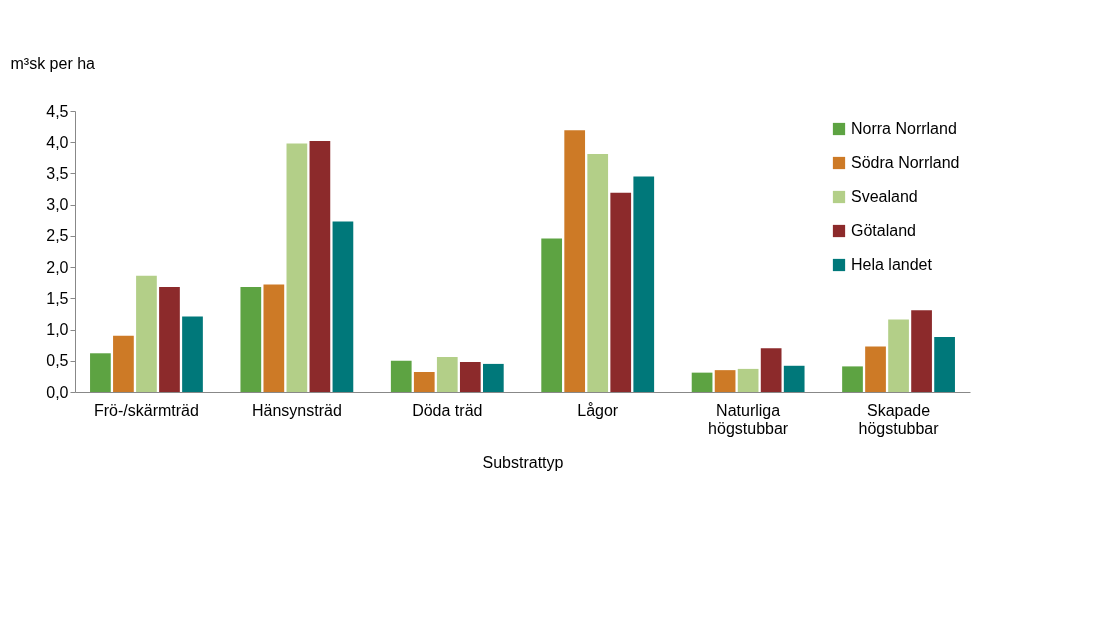 This screenshot has width=1100, height=637. Describe the element at coordinates (146, 410) in the screenshot. I see `x-tick-label: Frö-/skärmträd` at that location.